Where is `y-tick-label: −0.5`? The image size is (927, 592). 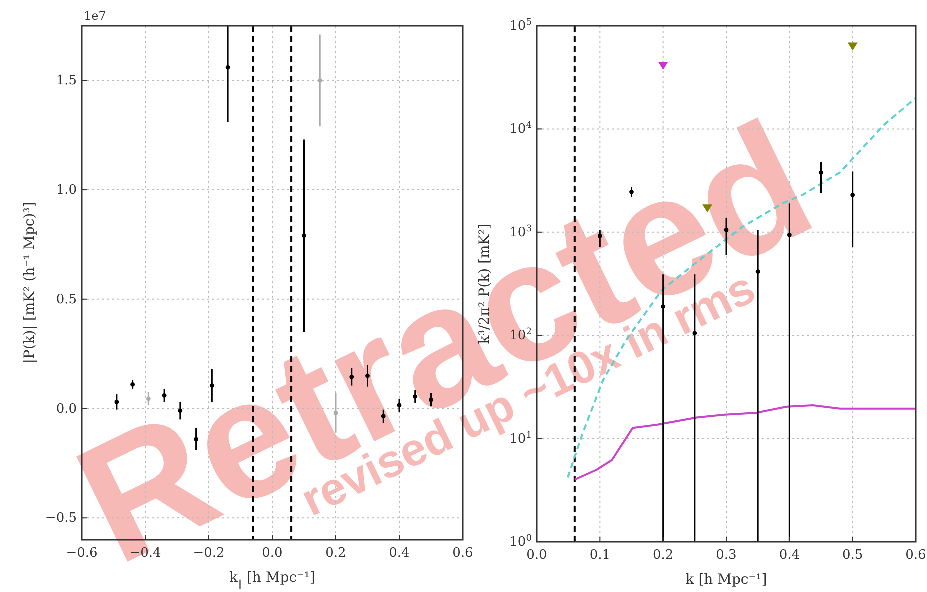
y-tick-label: −0.5 is located at coordinates (61, 518).